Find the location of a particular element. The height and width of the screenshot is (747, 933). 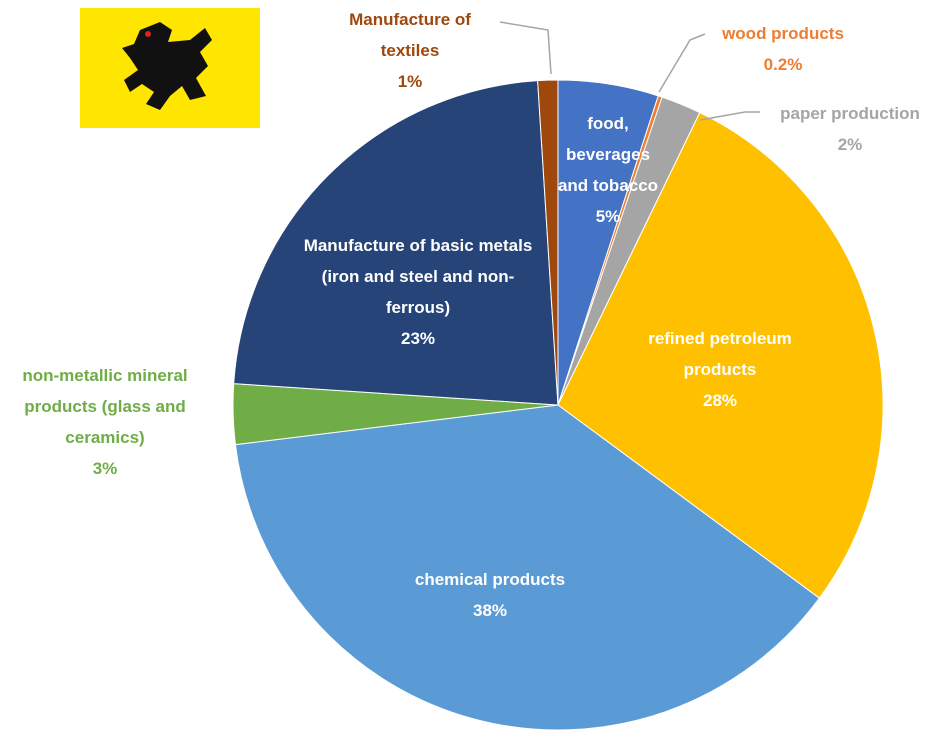

slice-label: paper production 2% is located at coordinates (841, 129).